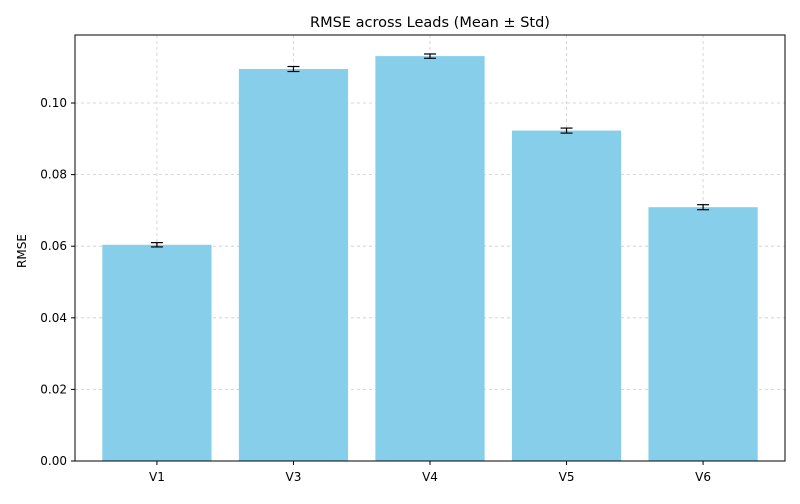 Image resolution: width=800 pixels, height=504 pixels. I want to click on bar-V4, so click(430, 259).